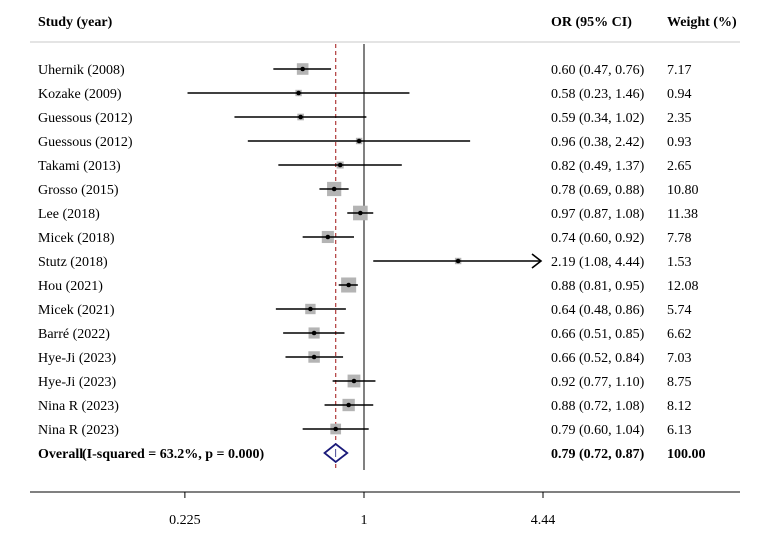 This screenshot has height=537, width=762. What do you see at coordinates (679, 262) in the screenshot?
I see `weight-value: 1.53` at bounding box center [679, 262].